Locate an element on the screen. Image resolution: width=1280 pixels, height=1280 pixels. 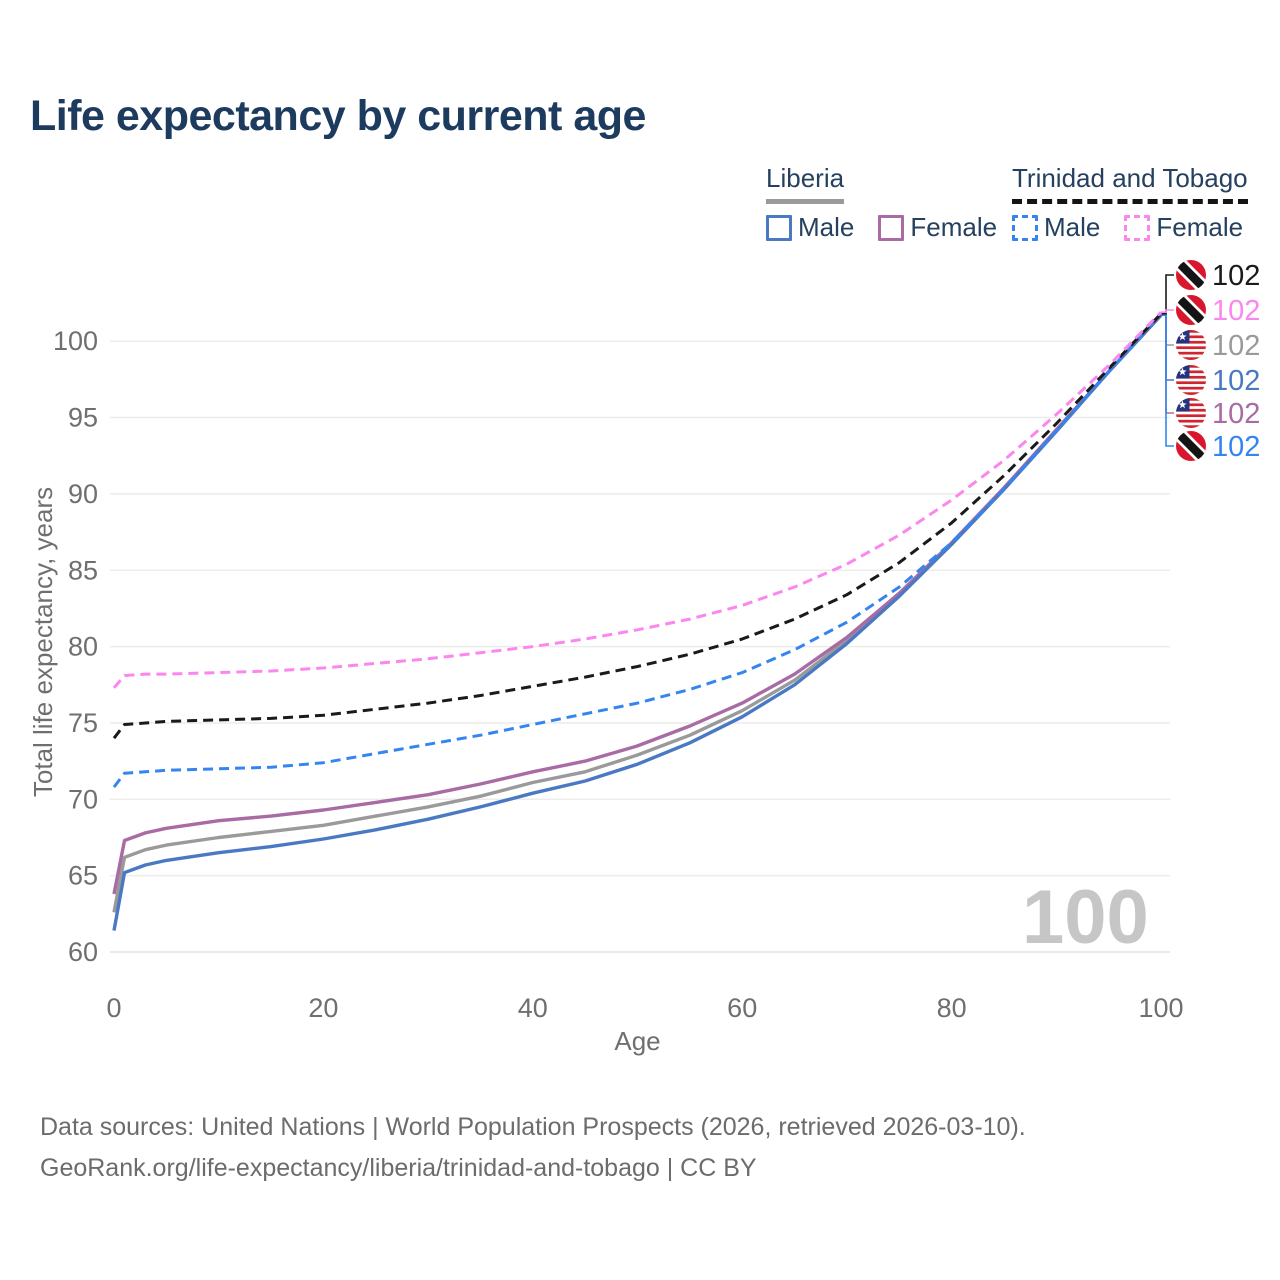
legend-item-trinidad-female: Female is located at coordinates (1183, 227).